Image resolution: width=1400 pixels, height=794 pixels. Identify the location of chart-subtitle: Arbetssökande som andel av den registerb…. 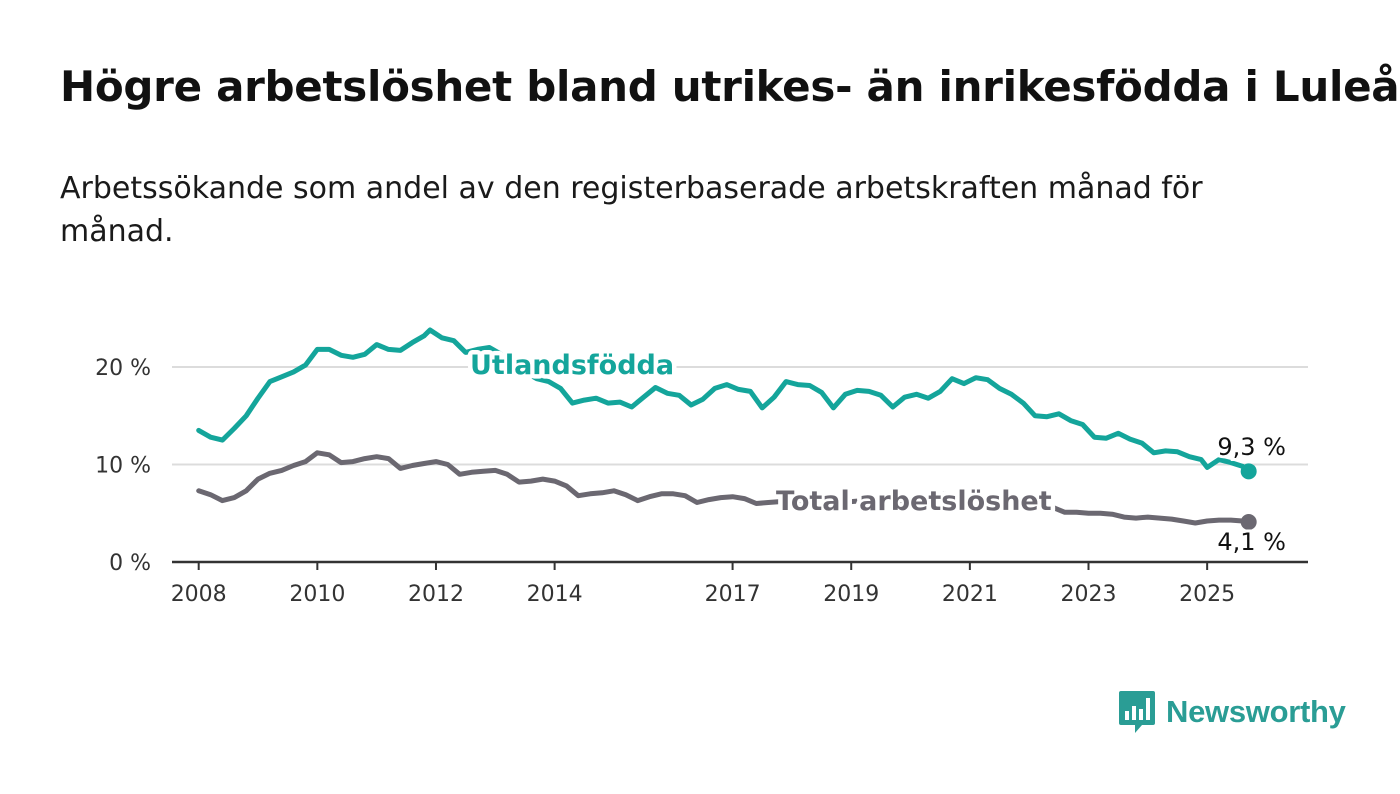
(631, 210).